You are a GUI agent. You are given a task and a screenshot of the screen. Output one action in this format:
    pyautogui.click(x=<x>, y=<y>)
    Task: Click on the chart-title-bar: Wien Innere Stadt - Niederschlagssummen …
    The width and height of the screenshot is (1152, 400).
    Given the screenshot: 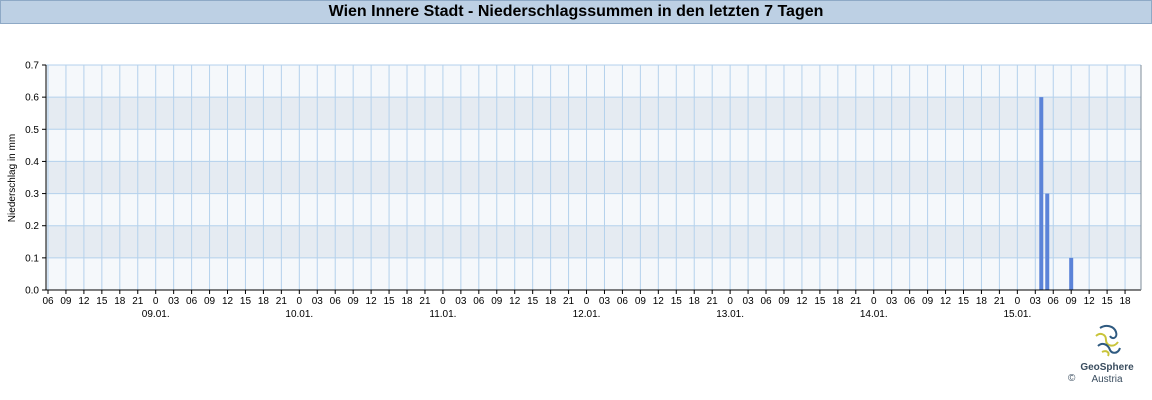 What is the action you would take?
    pyautogui.click(x=576, y=12)
    